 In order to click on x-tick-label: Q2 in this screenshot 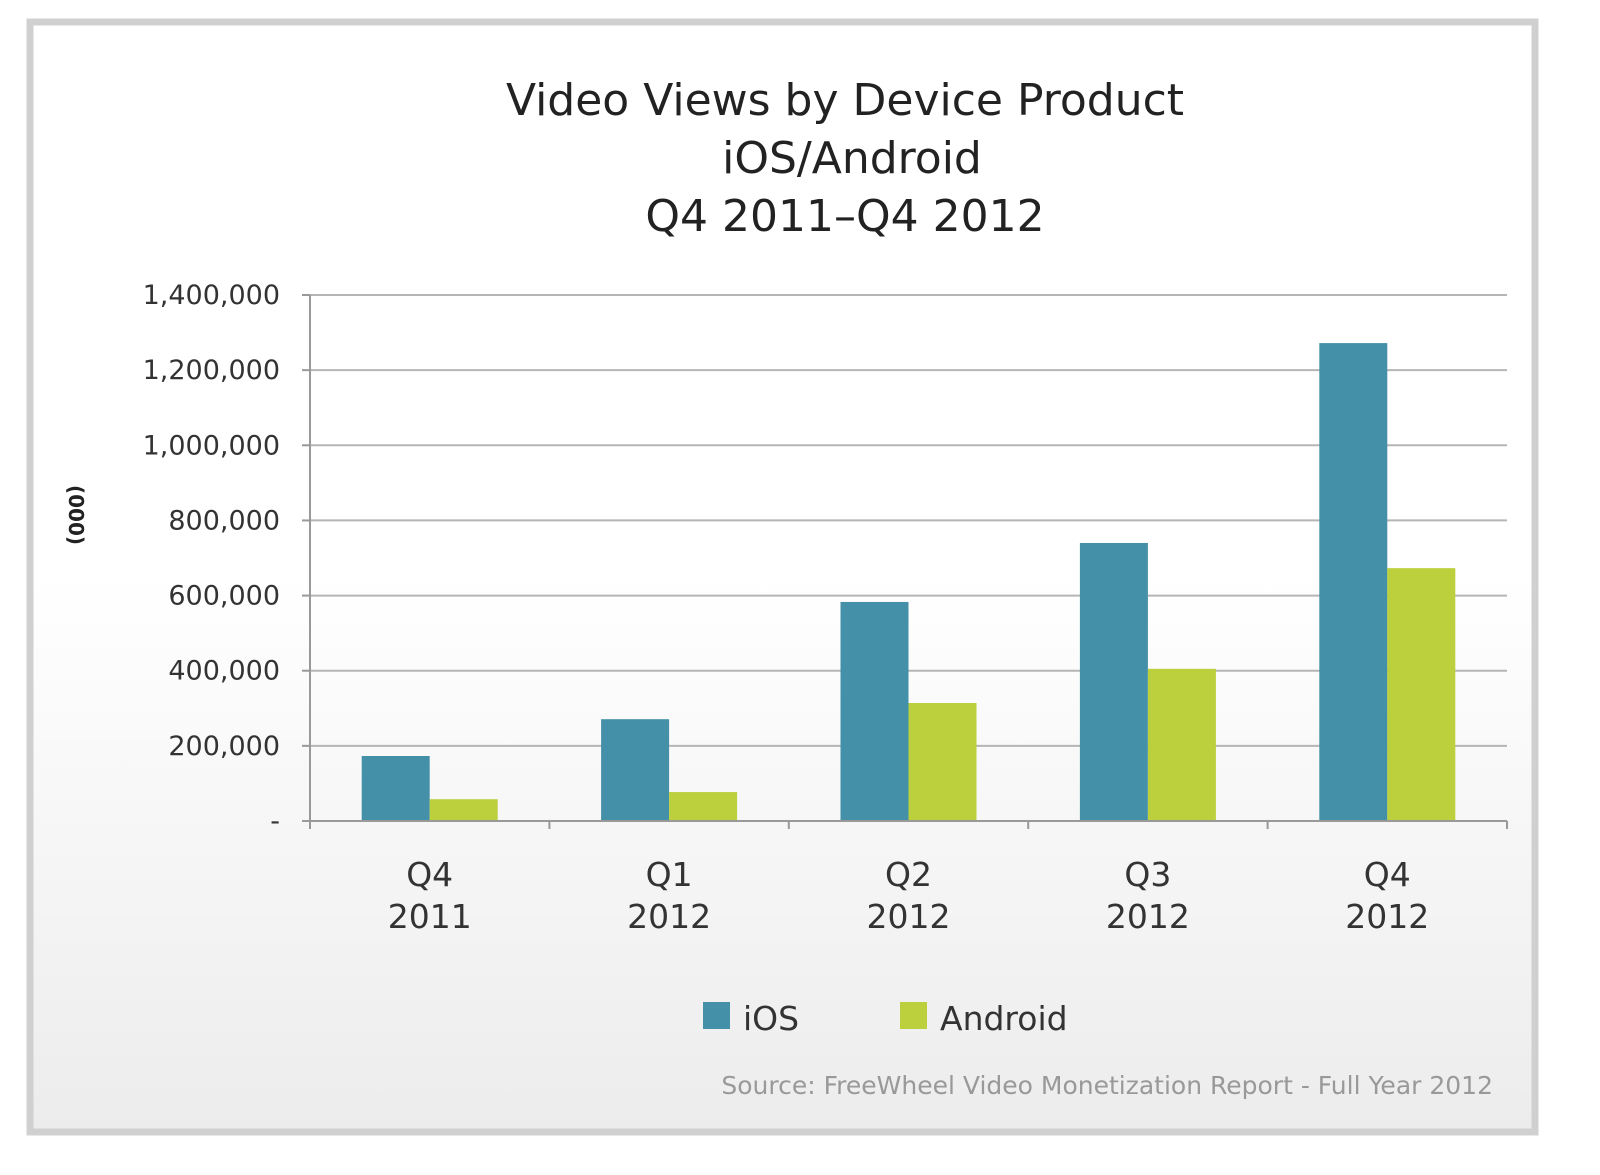, I will do `click(908, 874)`.